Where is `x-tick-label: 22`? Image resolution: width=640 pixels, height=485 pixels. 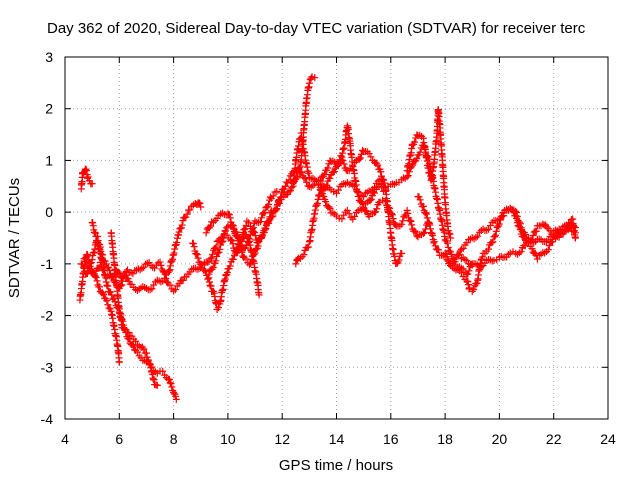 x-tick-label: 22 is located at coordinates (554, 439).